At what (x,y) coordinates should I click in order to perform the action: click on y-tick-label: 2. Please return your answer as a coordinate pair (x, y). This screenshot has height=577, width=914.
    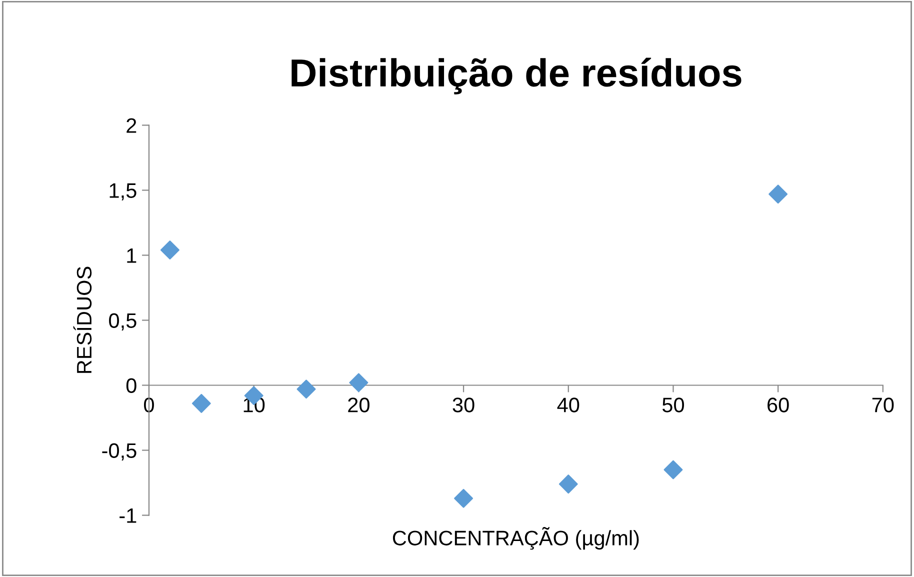
    Looking at the image, I should click on (131, 125).